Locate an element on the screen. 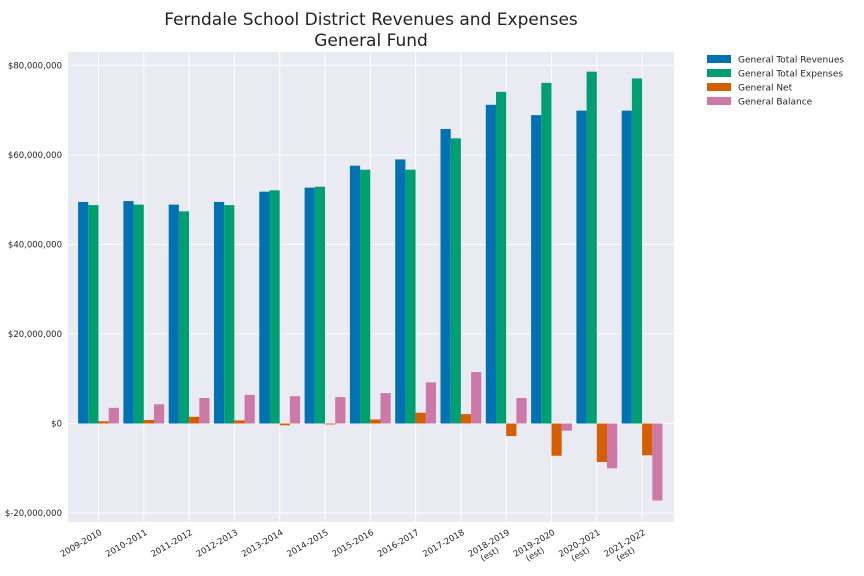  chart-subtitle: General Fund is located at coordinates (371, 41).